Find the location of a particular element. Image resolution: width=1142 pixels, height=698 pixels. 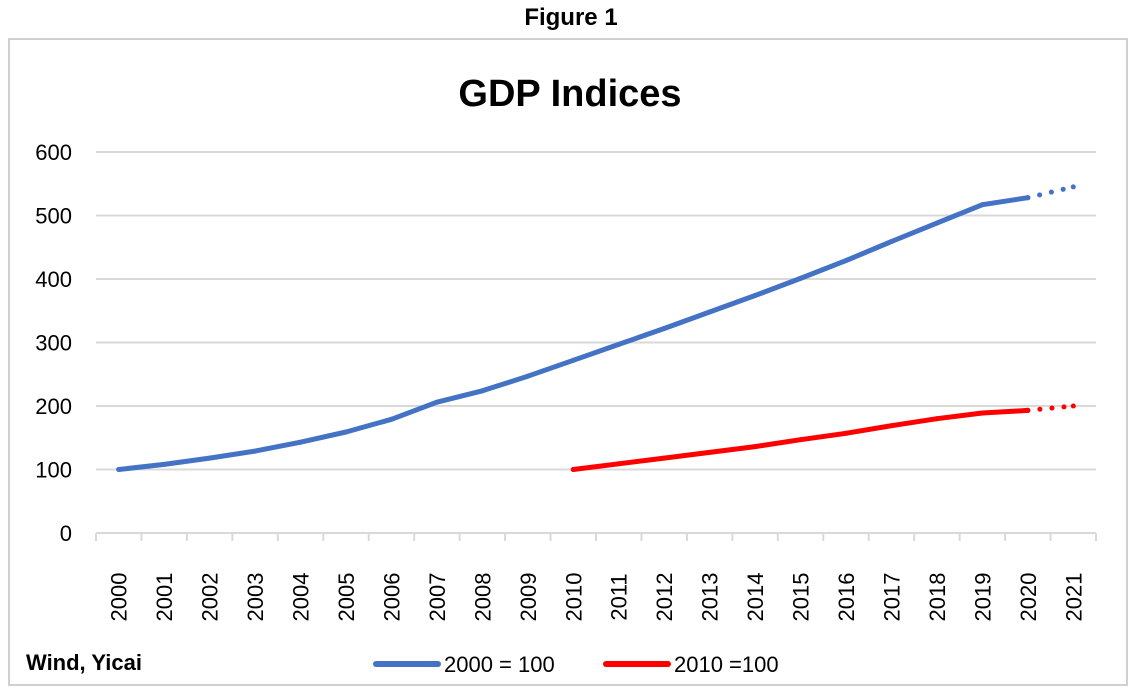

x-tick-label: 2006 is located at coordinates (391, 597).